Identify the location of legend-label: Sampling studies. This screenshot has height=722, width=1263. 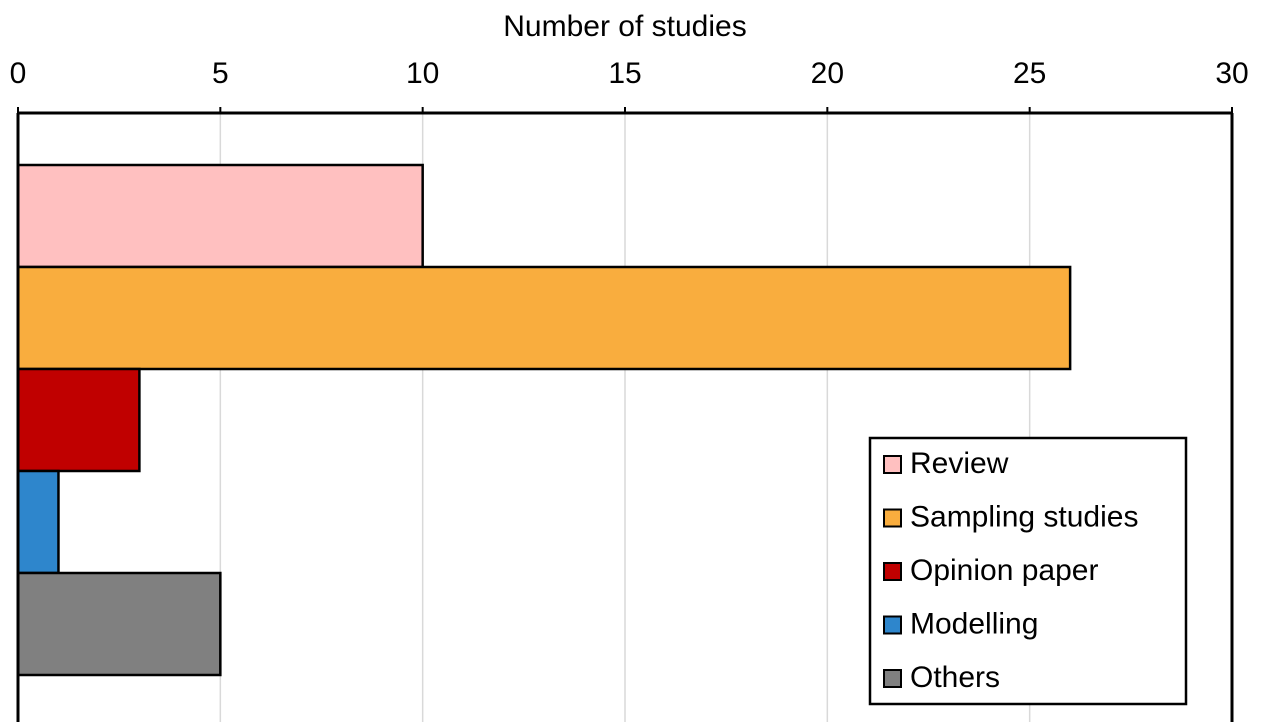
(1024, 516).